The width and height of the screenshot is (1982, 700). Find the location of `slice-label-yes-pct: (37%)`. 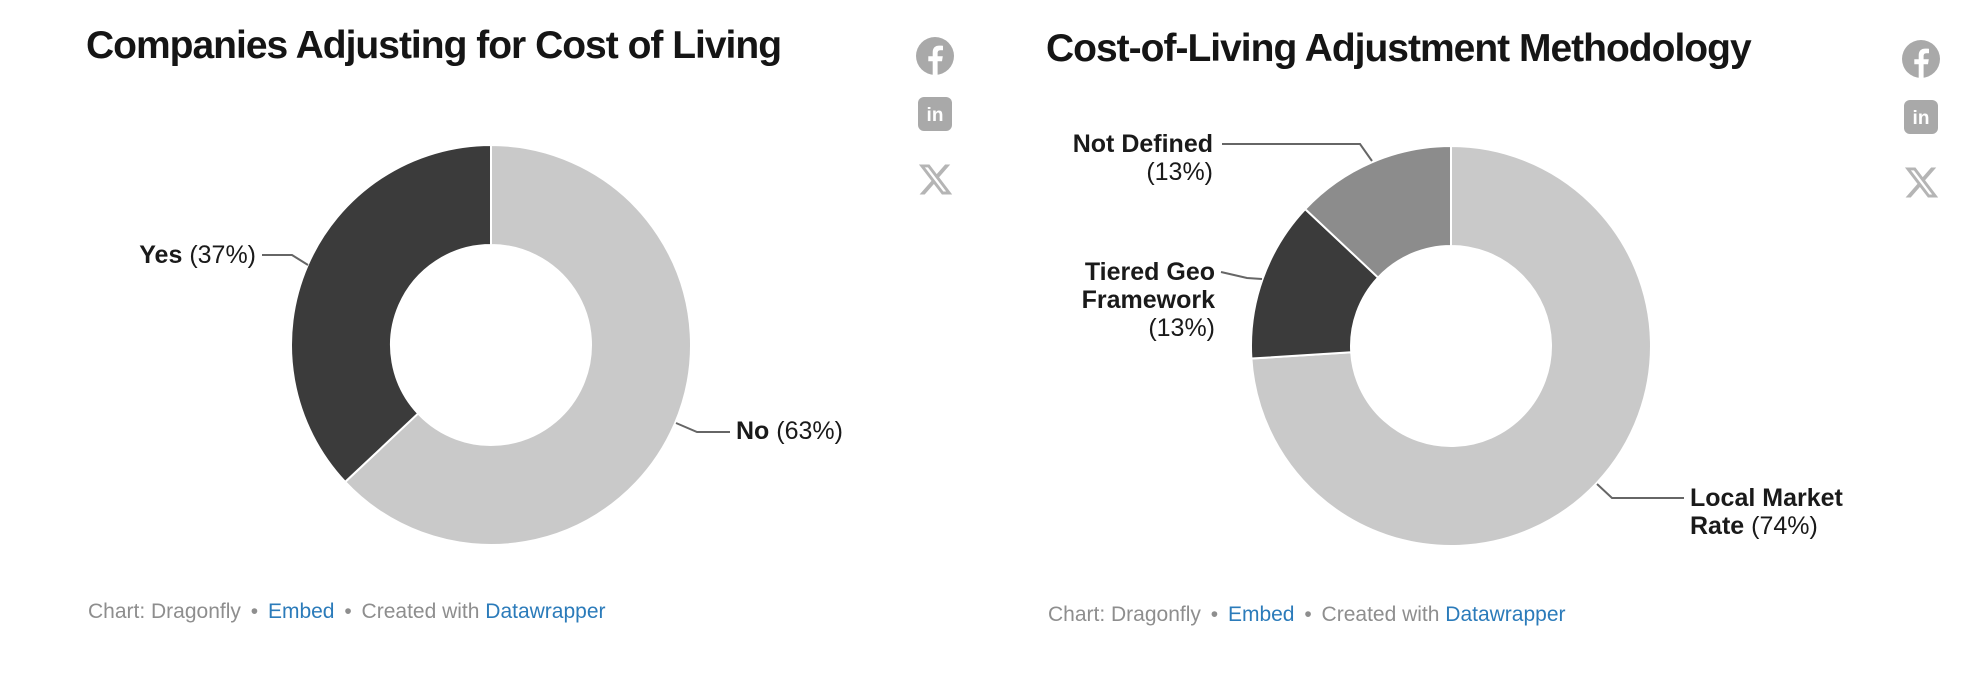

slice-label-yes-pct: (37%) is located at coordinates (222, 255).